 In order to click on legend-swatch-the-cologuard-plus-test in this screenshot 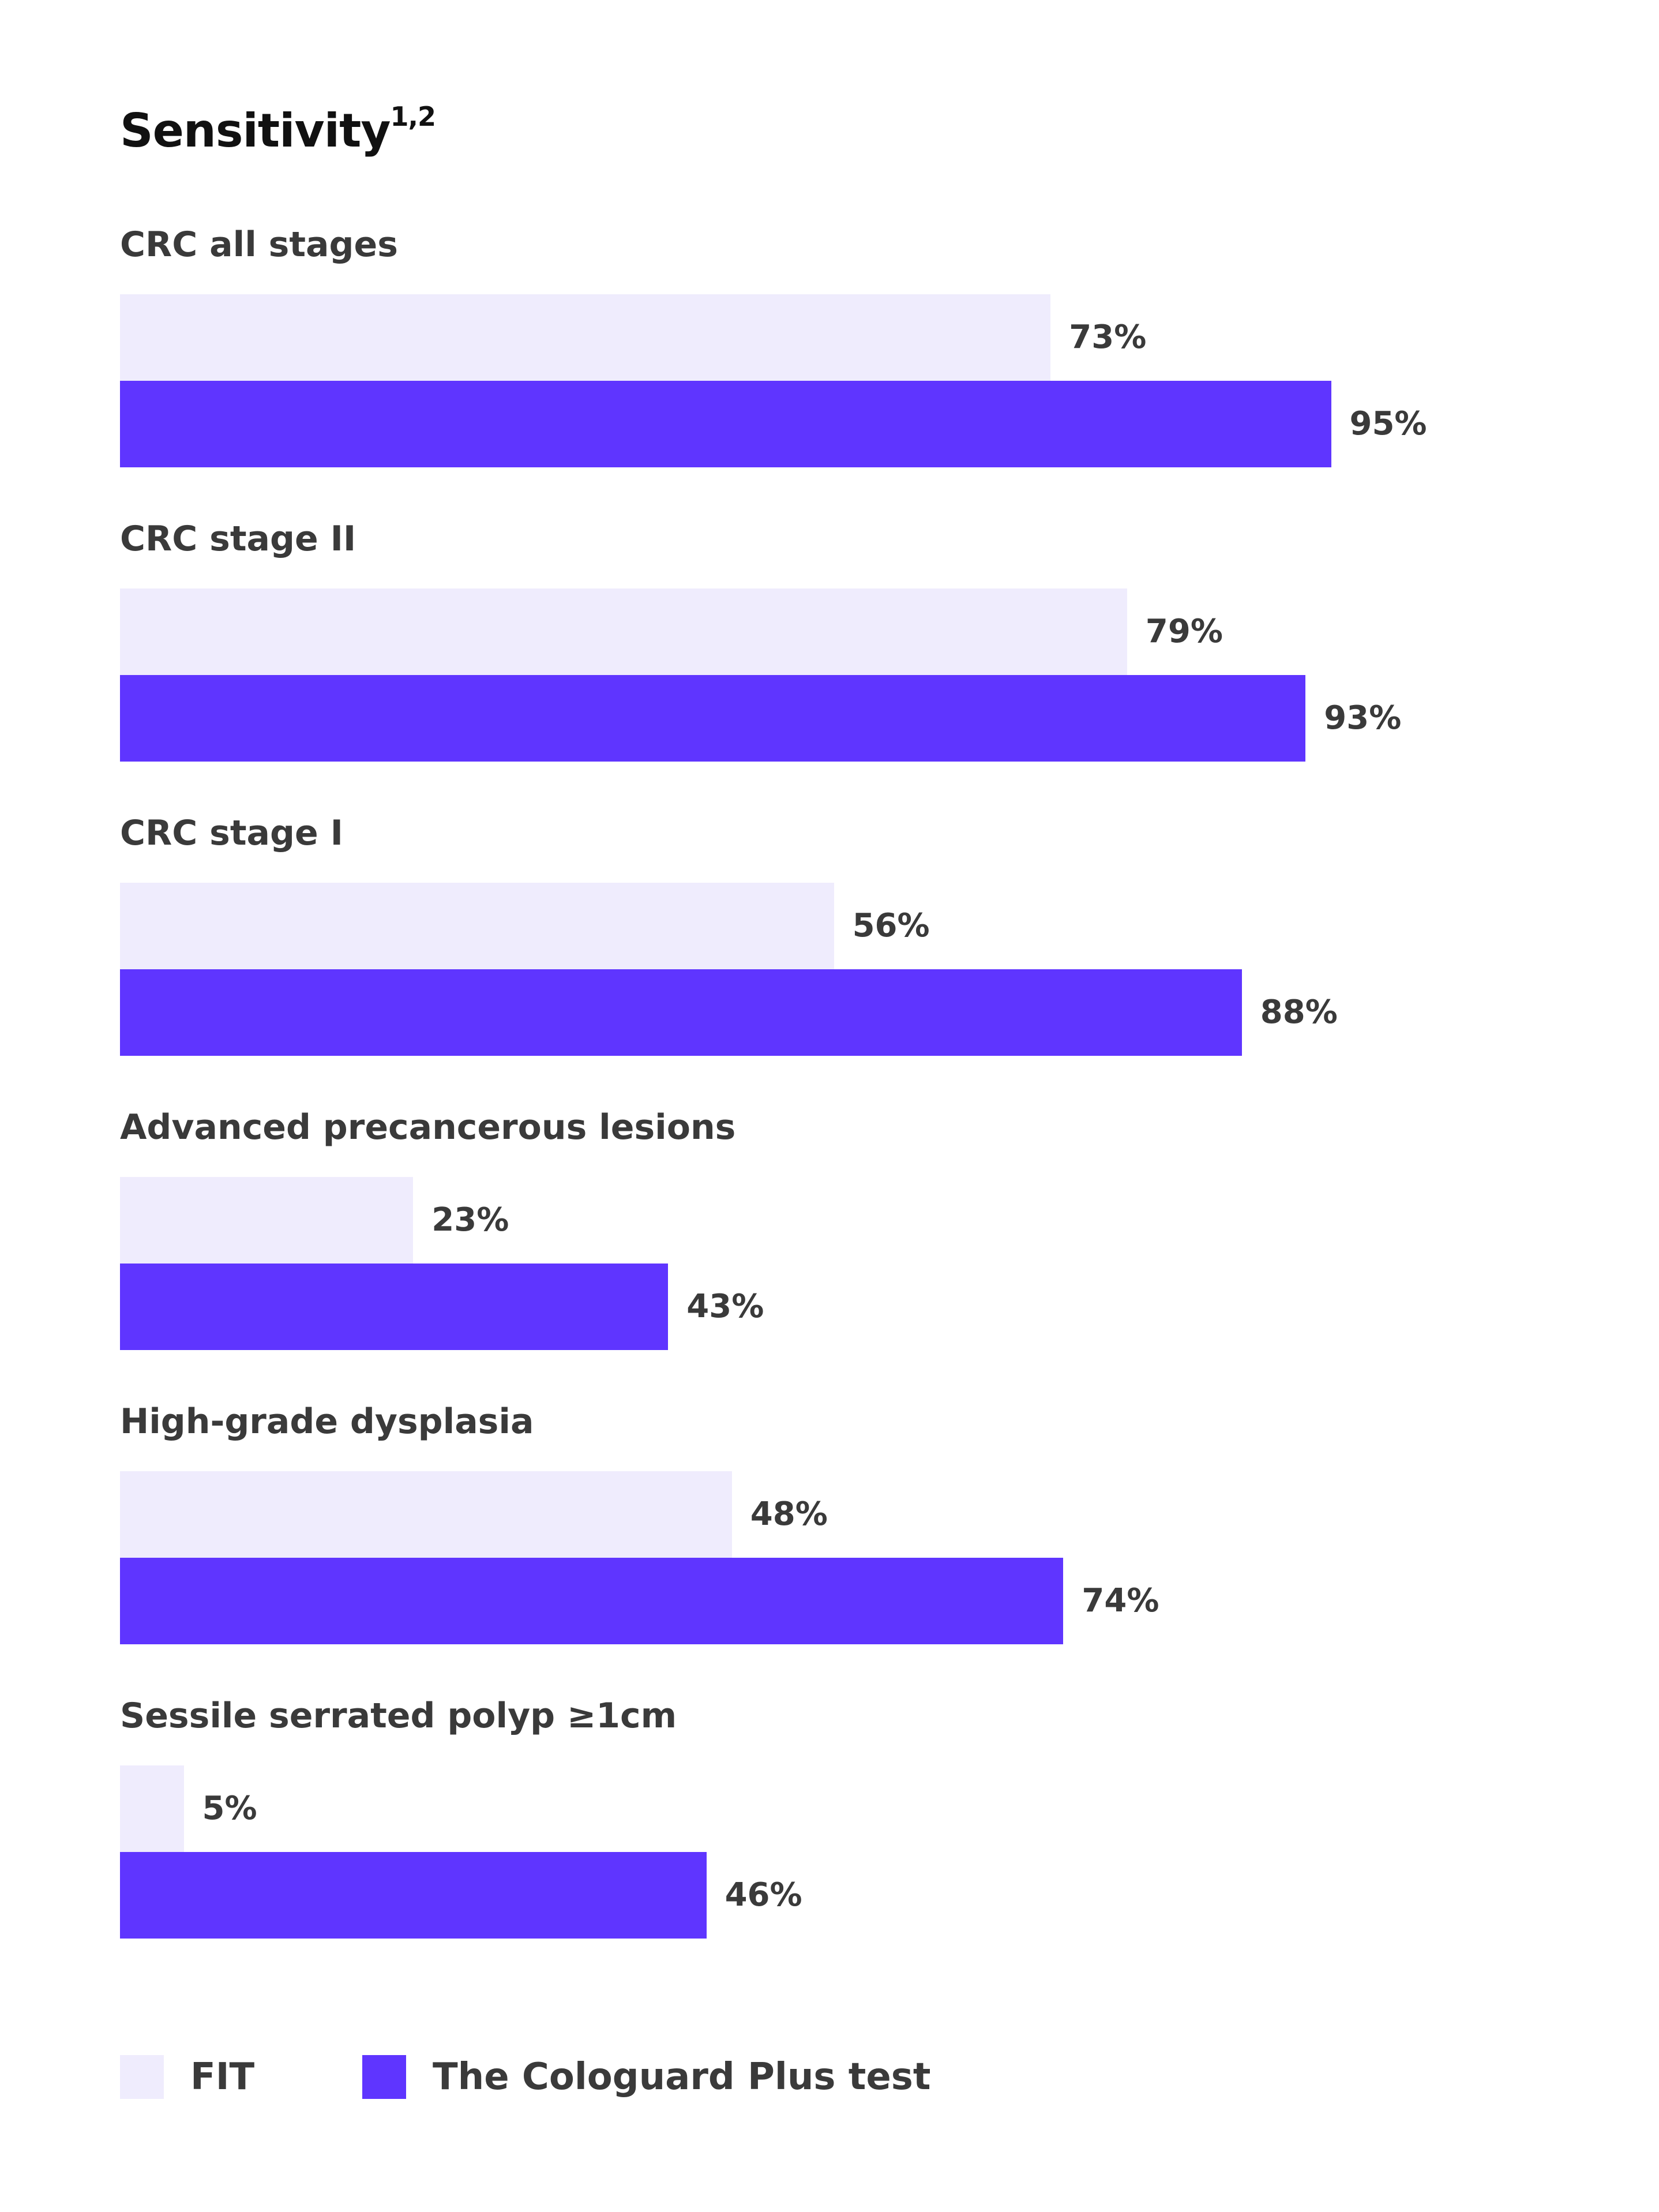, I will do `click(384, 2077)`.